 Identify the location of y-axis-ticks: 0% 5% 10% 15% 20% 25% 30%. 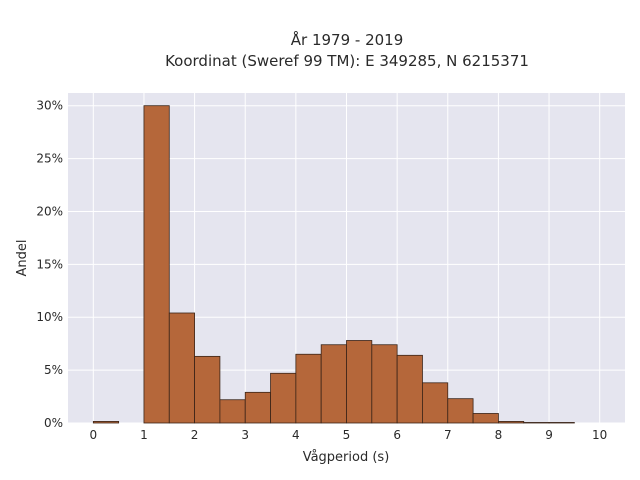
(49, 264).